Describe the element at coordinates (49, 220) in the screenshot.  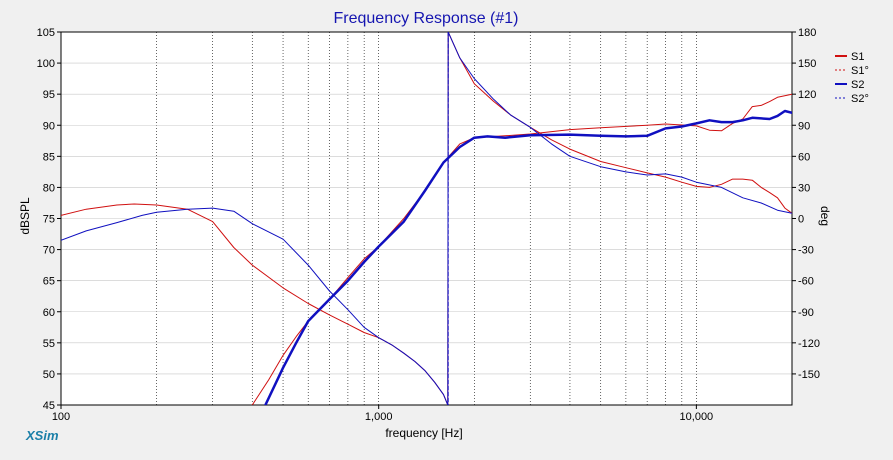
I see `y-left-tick-label: 75` at that location.